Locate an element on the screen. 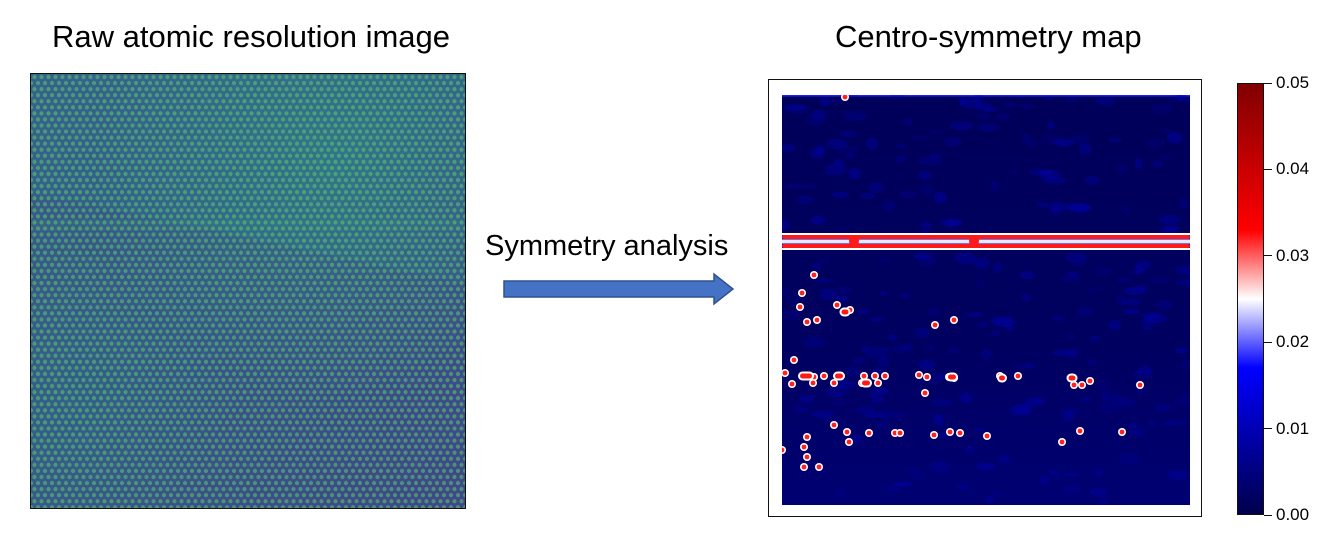 The width and height of the screenshot is (1322, 535). right-arrow-icon is located at coordinates (619, 294).